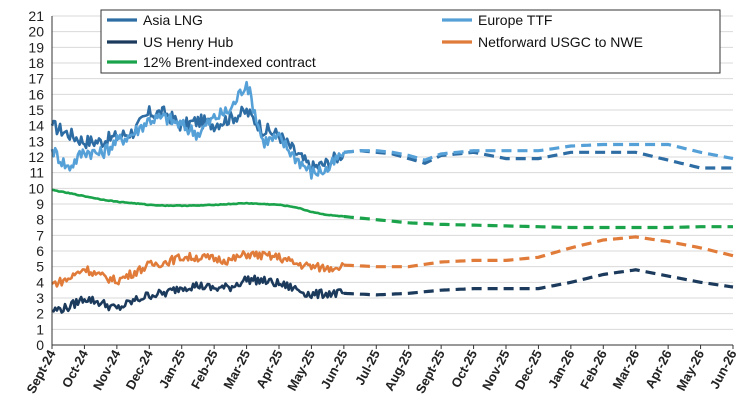  Describe the element at coordinates (269, 368) in the screenshot. I see `x-tick-label: Apr-25` at that location.